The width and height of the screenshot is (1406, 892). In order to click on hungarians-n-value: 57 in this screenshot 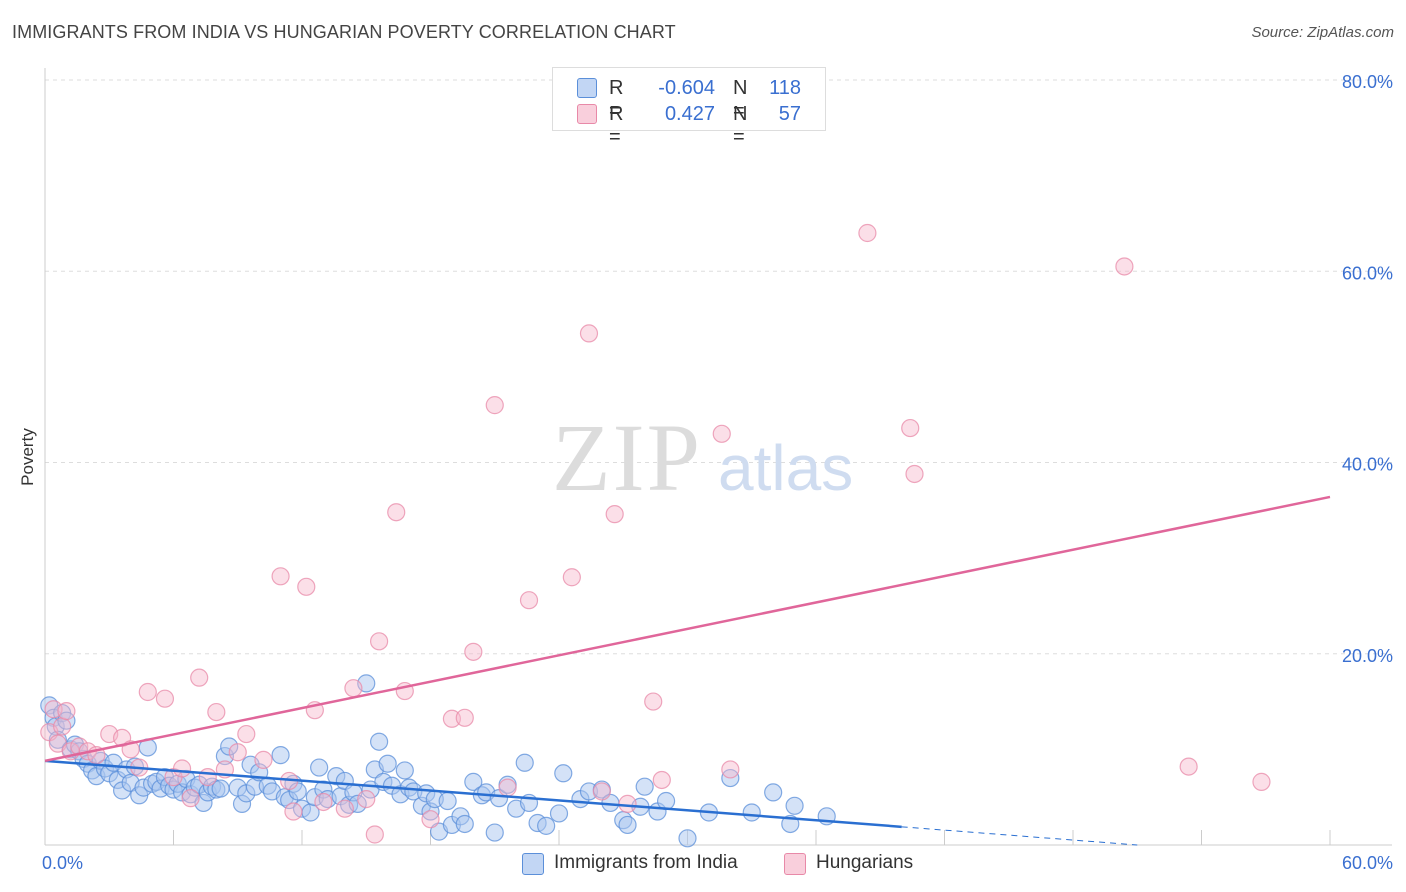, I will do `click(789, 114)`.